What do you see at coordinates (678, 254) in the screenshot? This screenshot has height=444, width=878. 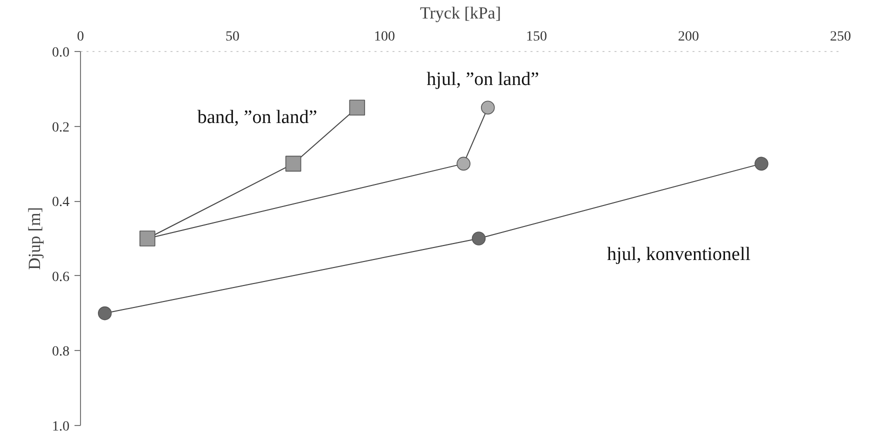 I see `text: hjul, konventionell` at bounding box center [678, 254].